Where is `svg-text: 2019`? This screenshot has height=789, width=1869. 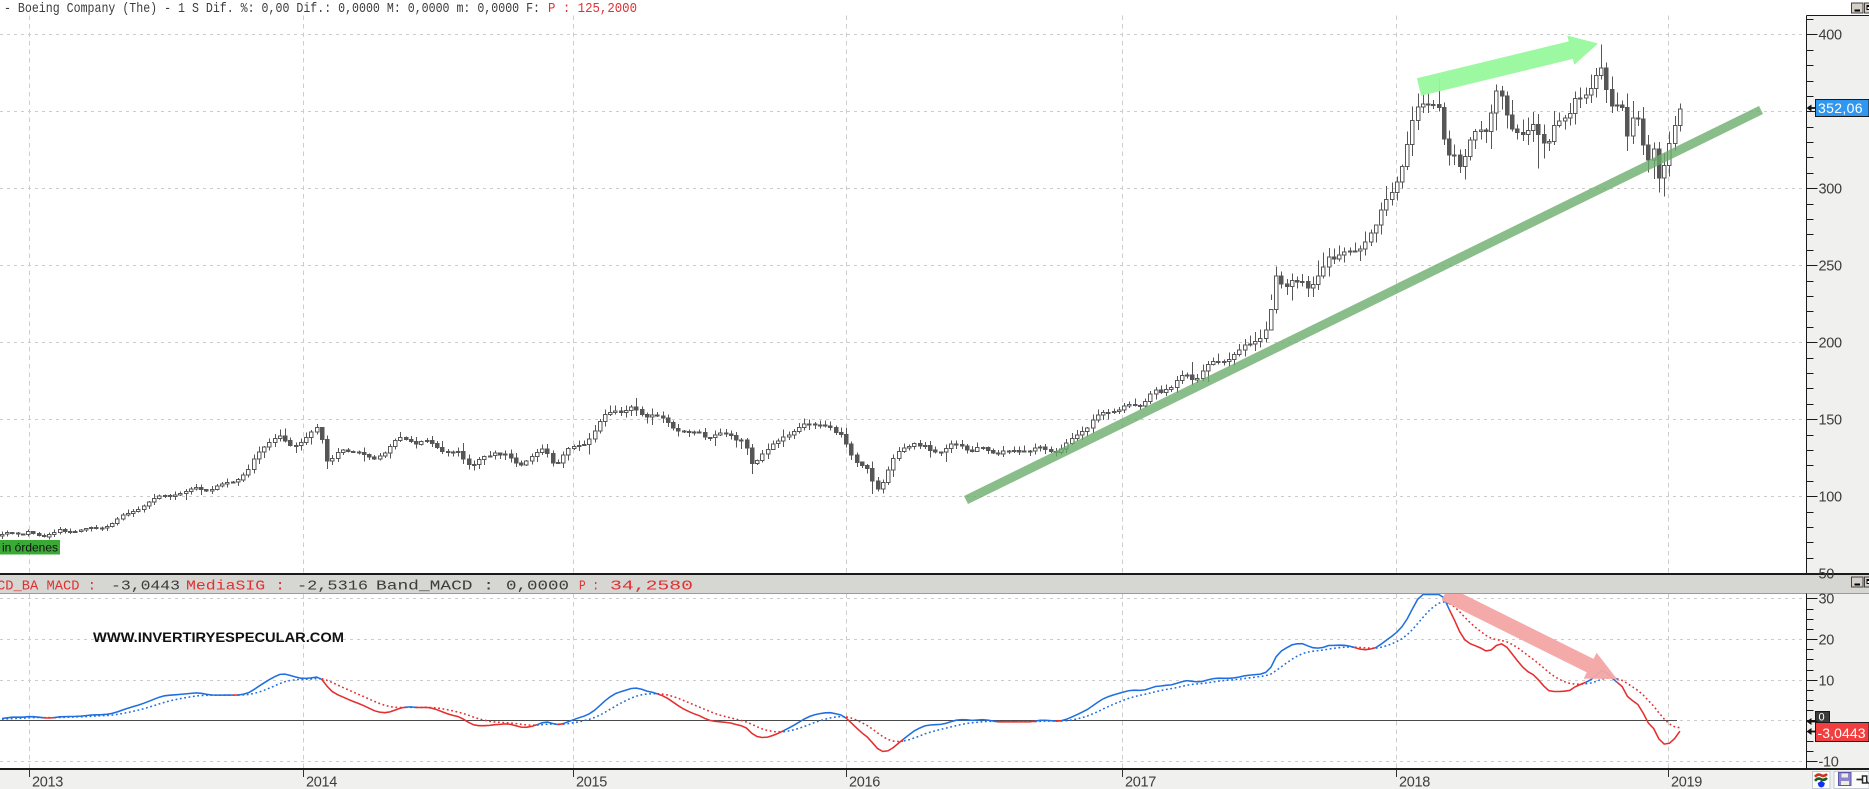
svg-text: 2019 is located at coordinates (1686, 782).